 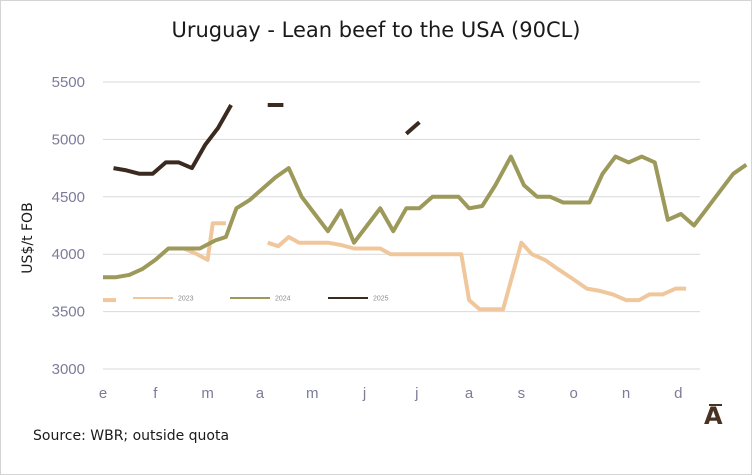 I want to click on x-tick-label: o, so click(x=574, y=393).